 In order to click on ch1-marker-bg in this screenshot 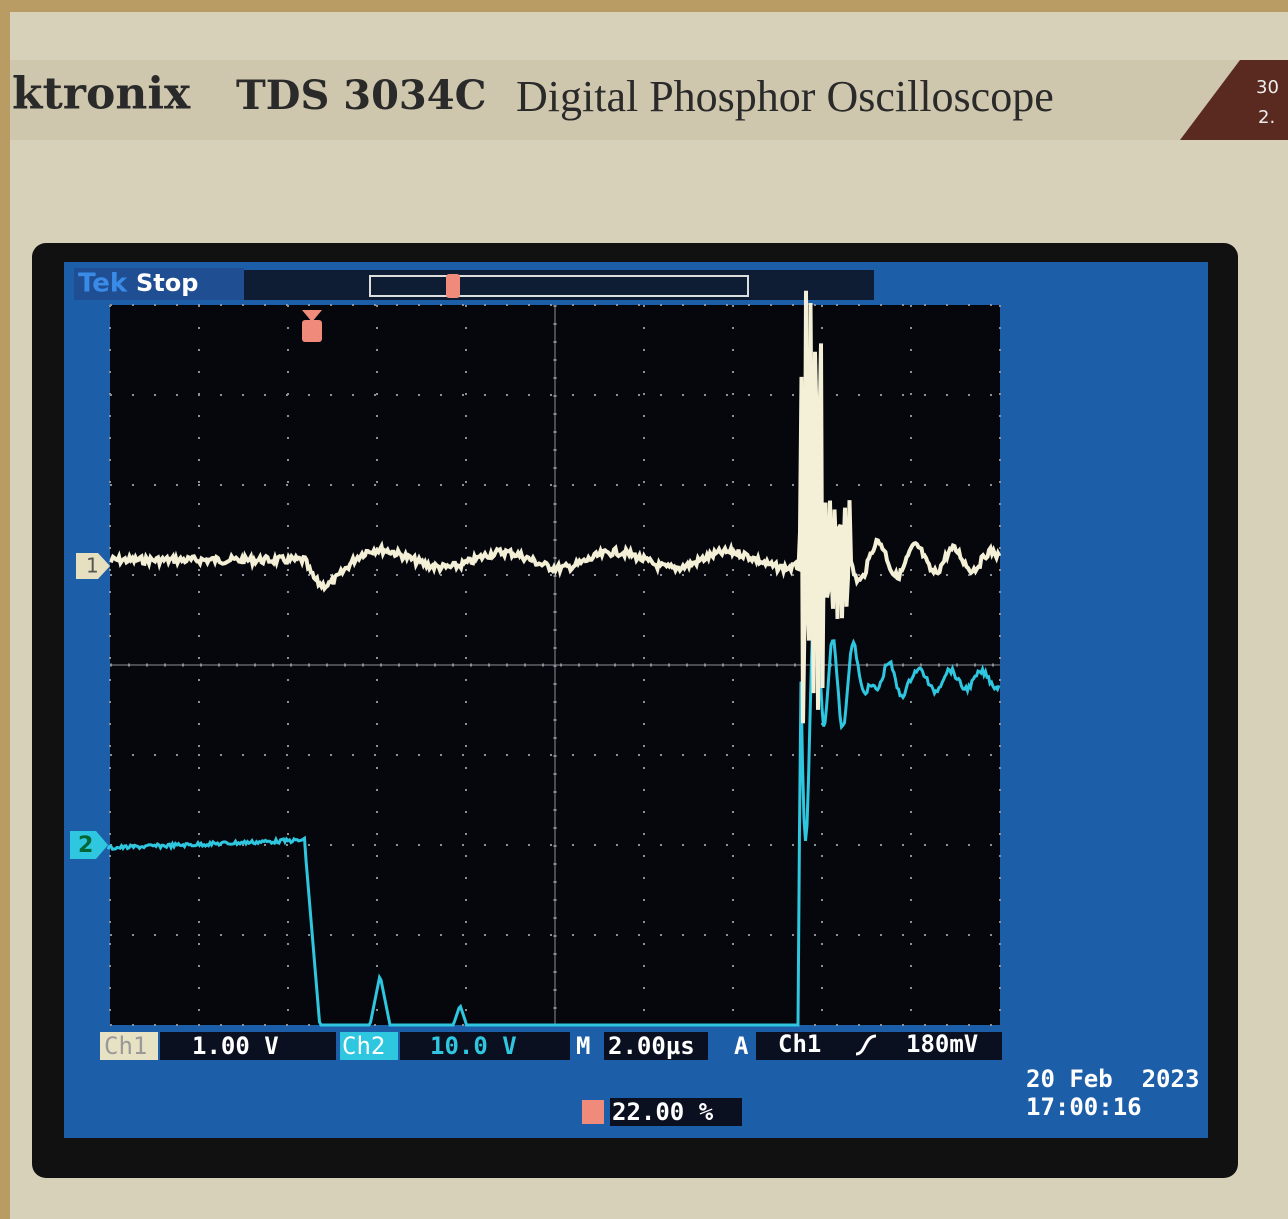, I will do `click(93, 566)`.